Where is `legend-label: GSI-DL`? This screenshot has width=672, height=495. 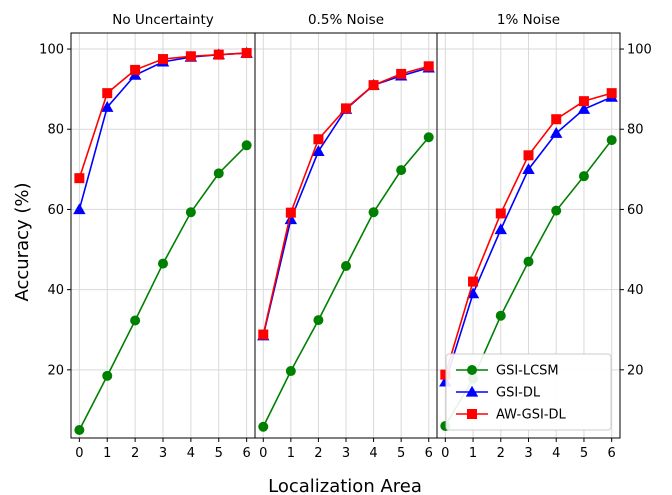
legend-label: GSI-DL is located at coordinates (518, 393).